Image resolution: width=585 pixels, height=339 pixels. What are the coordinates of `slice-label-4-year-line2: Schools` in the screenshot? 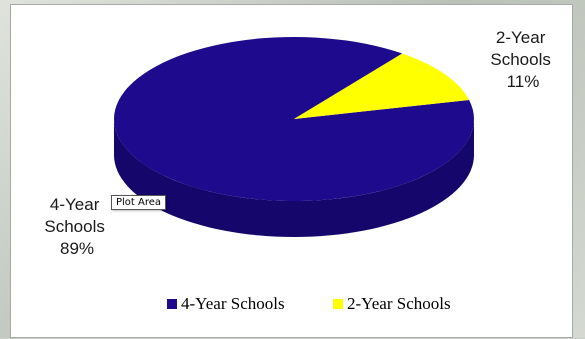 It's located at (74, 226).